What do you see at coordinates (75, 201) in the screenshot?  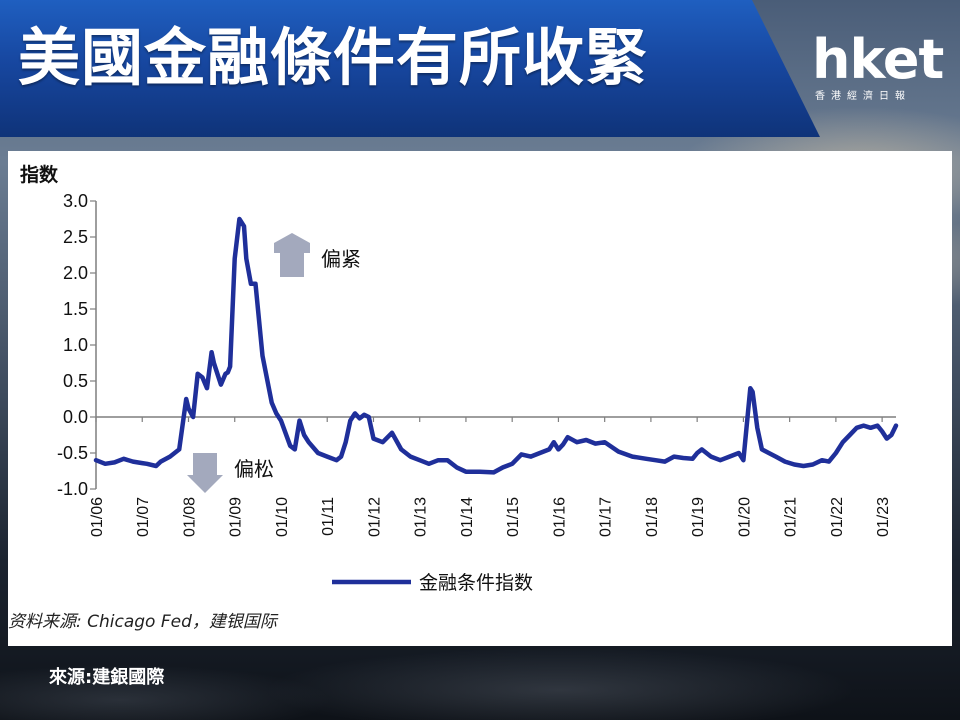 I see `y-tick-label: 3.0` at bounding box center [75, 201].